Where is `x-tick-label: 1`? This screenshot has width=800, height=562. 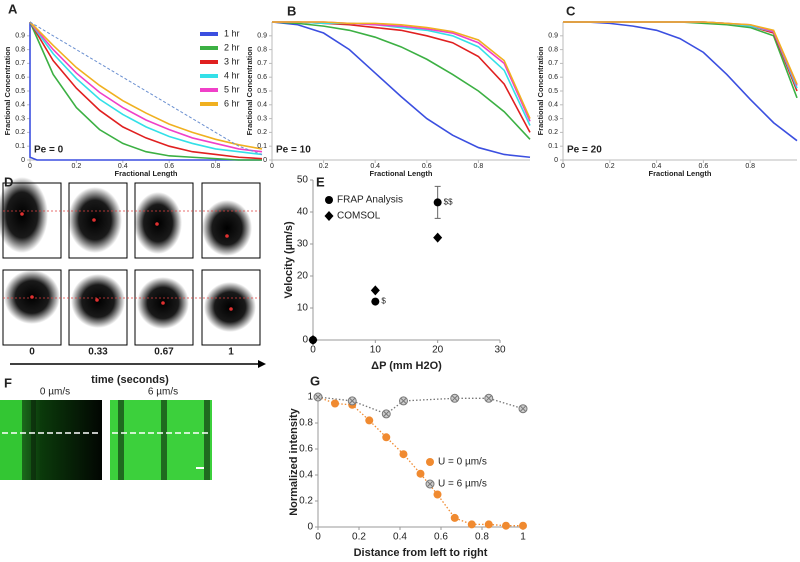
x-tick-label: 1 is located at coordinates (523, 537).